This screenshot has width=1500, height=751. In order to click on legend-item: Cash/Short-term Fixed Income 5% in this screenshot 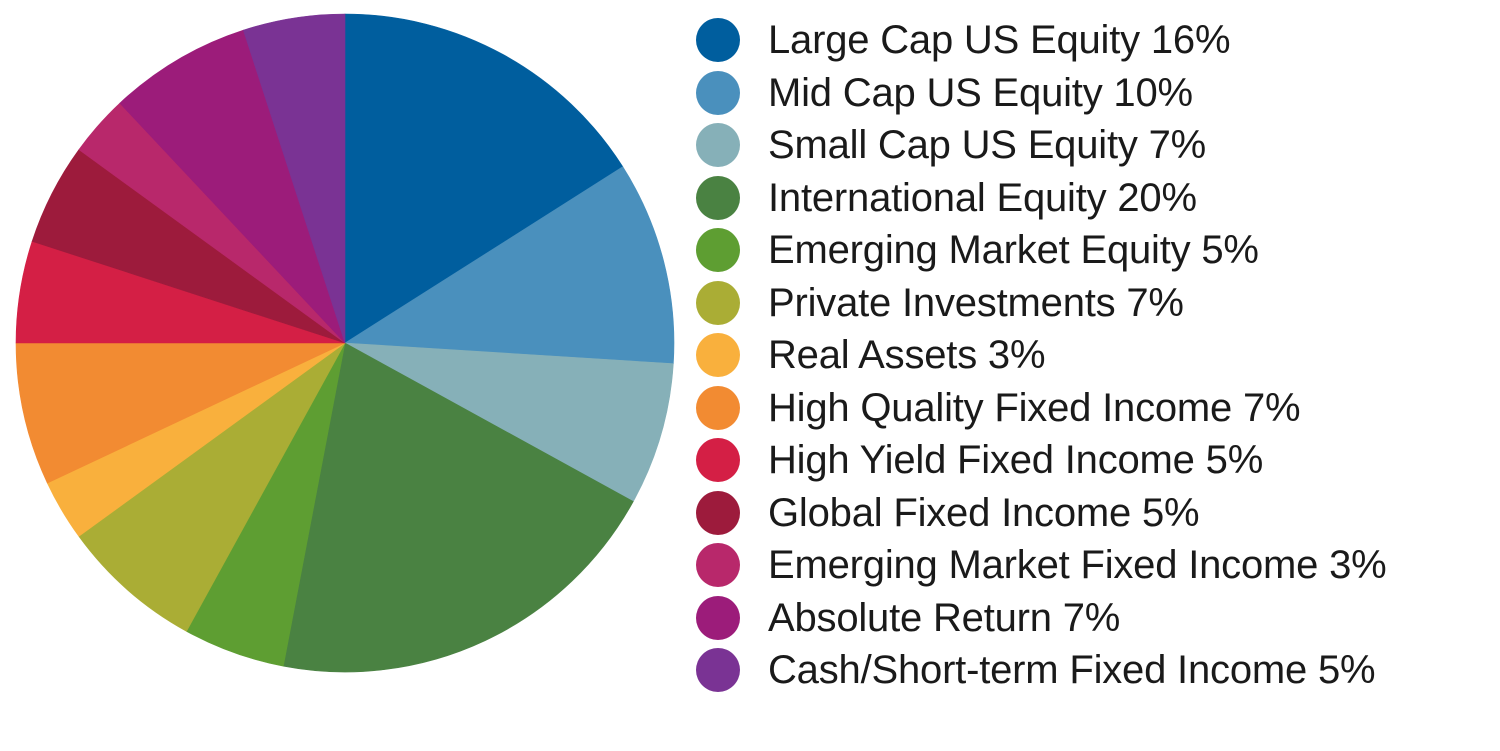, I will do `click(1096, 670)`.